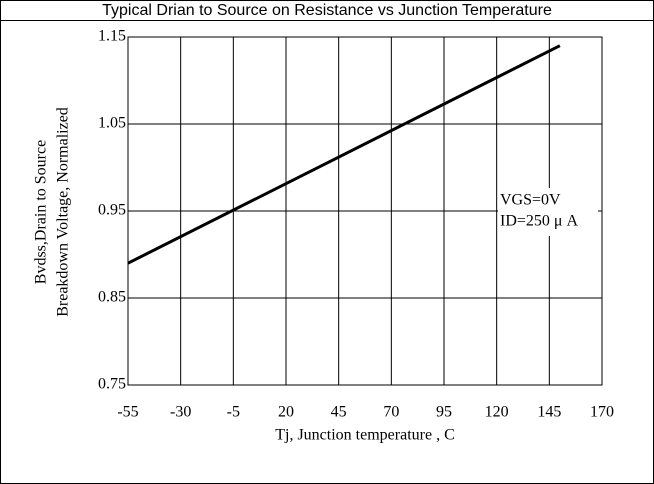 This screenshot has height=484, width=654. Describe the element at coordinates (286, 412) in the screenshot. I see `x-tick-label: 20` at that location.